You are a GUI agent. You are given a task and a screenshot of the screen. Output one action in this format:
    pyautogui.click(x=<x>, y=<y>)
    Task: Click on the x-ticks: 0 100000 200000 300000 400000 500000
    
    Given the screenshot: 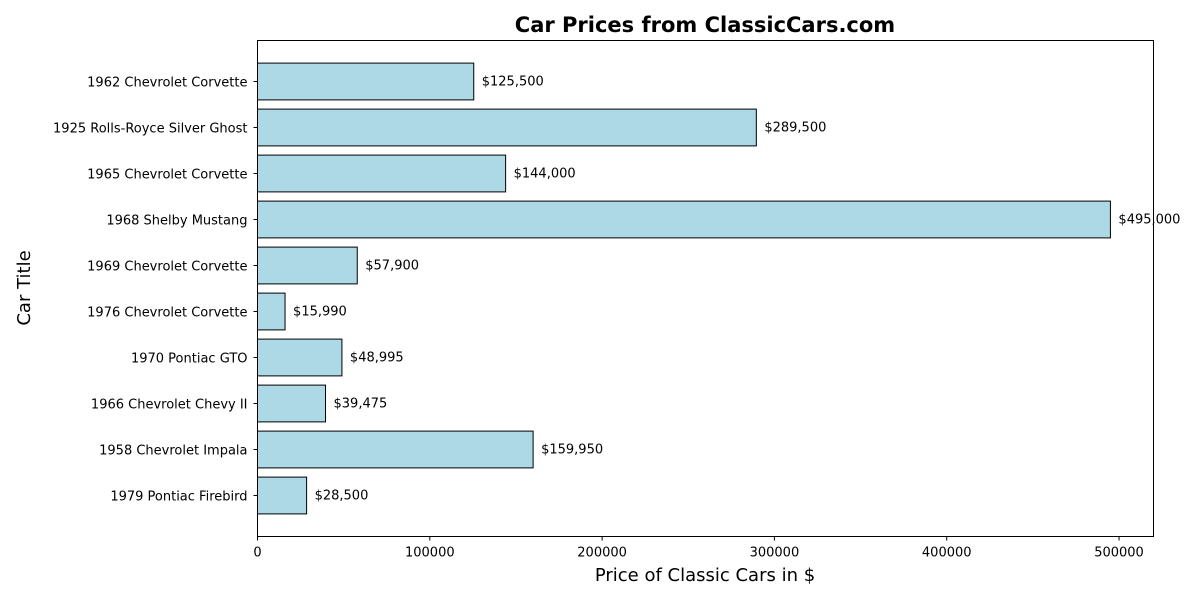 What is the action you would take?
    pyautogui.click(x=698, y=548)
    